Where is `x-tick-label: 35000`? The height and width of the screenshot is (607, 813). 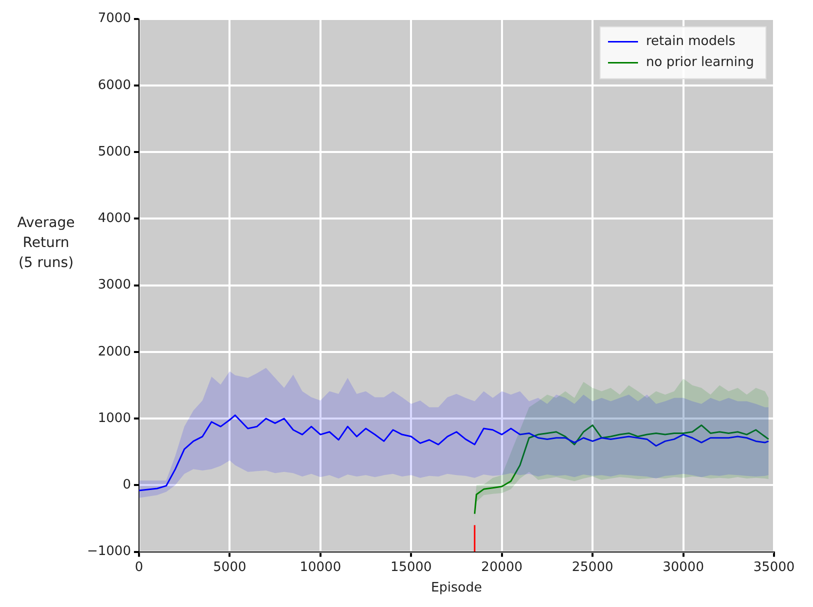
x-tick-label: 35000 is located at coordinates (774, 567).